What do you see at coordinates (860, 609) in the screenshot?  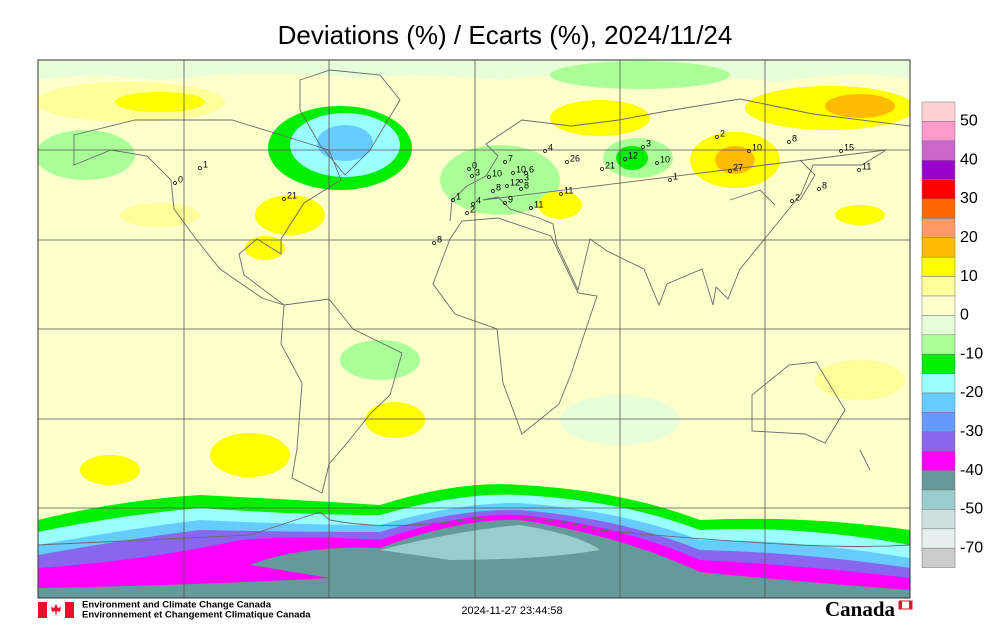 I see `wordmark: Canada` at bounding box center [860, 609].